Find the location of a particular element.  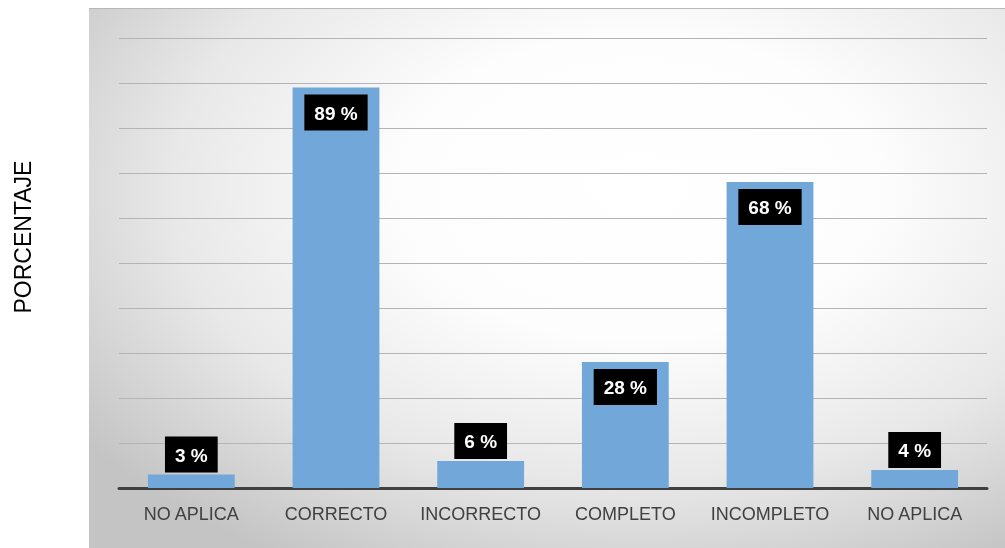

data-label: 6 % is located at coordinates (481, 441).